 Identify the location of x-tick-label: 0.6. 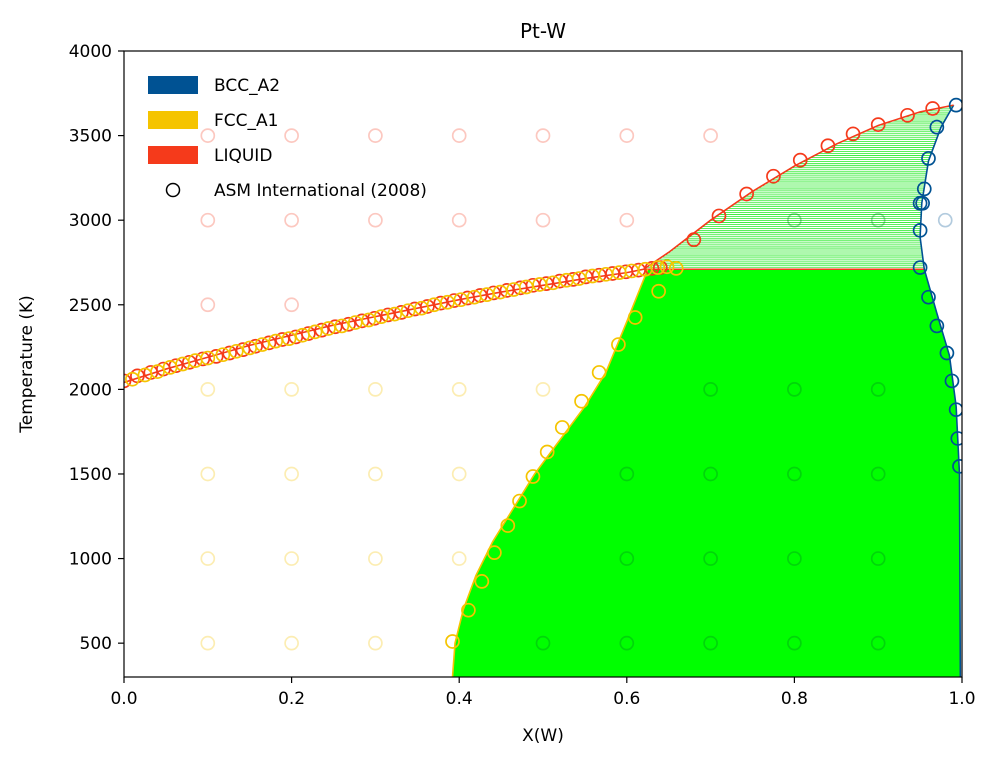
(626, 699).